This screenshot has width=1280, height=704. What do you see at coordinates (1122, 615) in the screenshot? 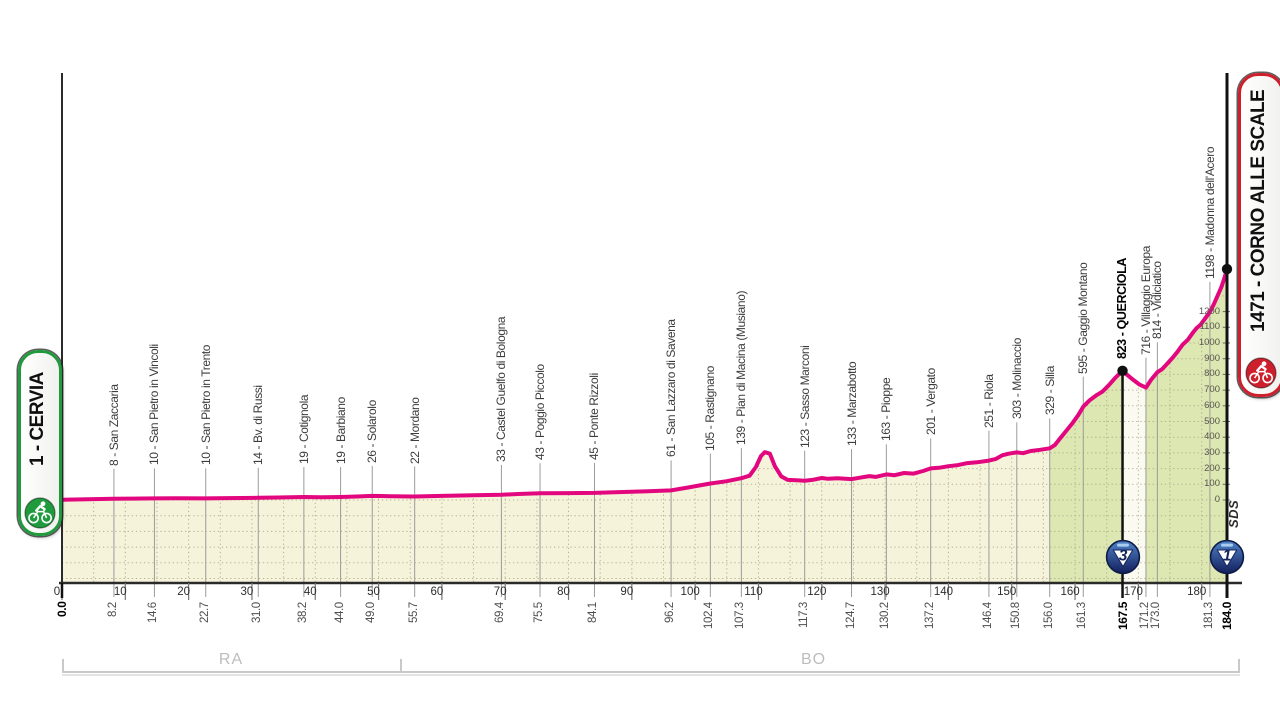
I see `distance-label: 167.5` at bounding box center [1122, 615].